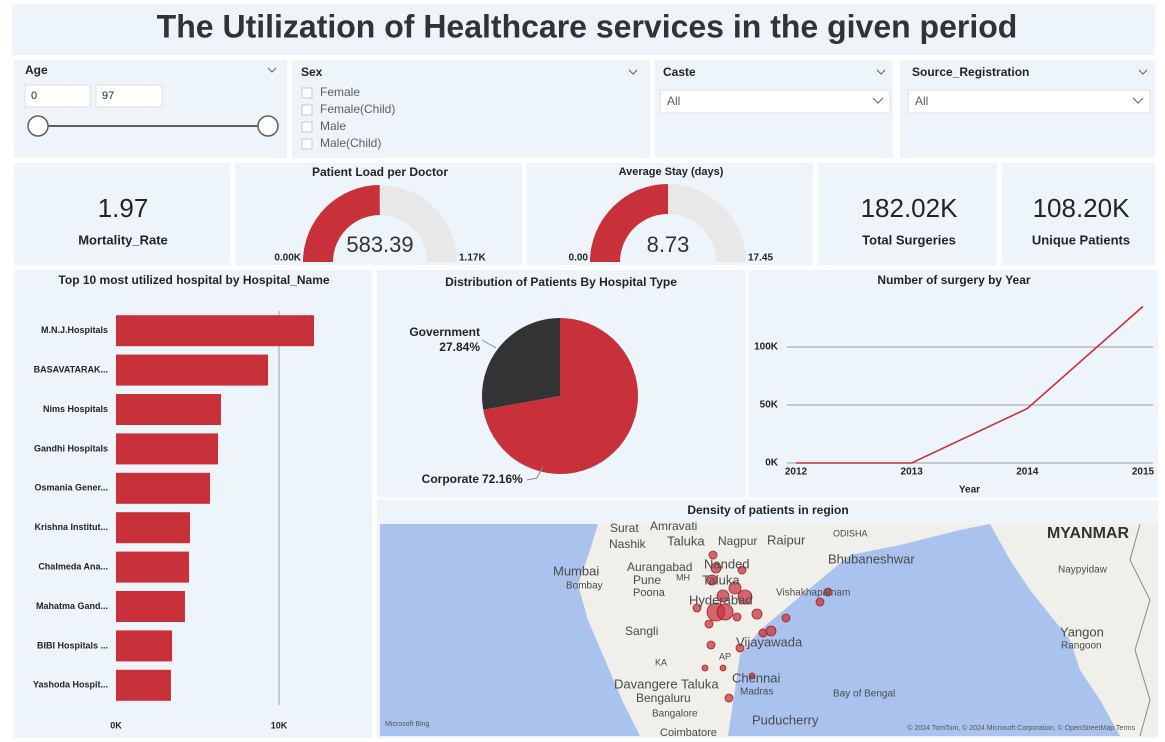 The height and width of the screenshot is (742, 1165). I want to click on chart-panel, so click(953, 383).